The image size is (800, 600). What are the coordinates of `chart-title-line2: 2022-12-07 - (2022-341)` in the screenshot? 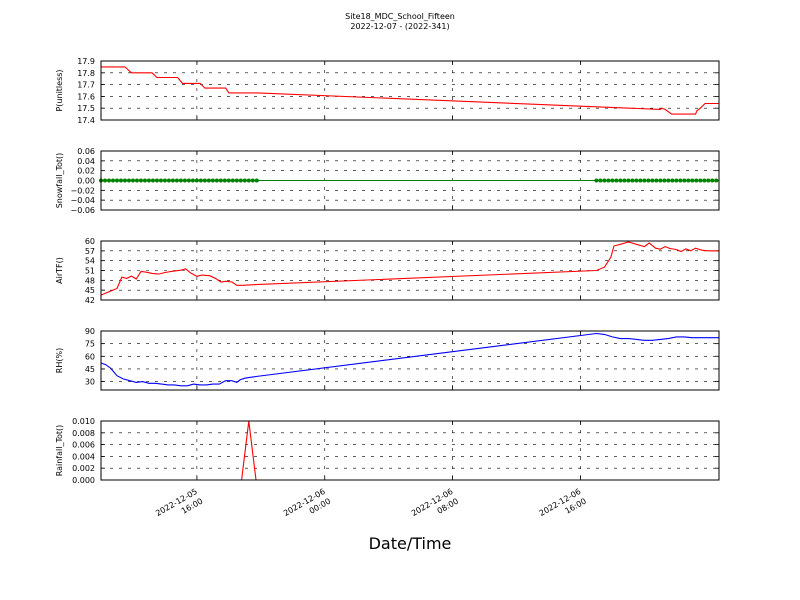 It's located at (400, 26).